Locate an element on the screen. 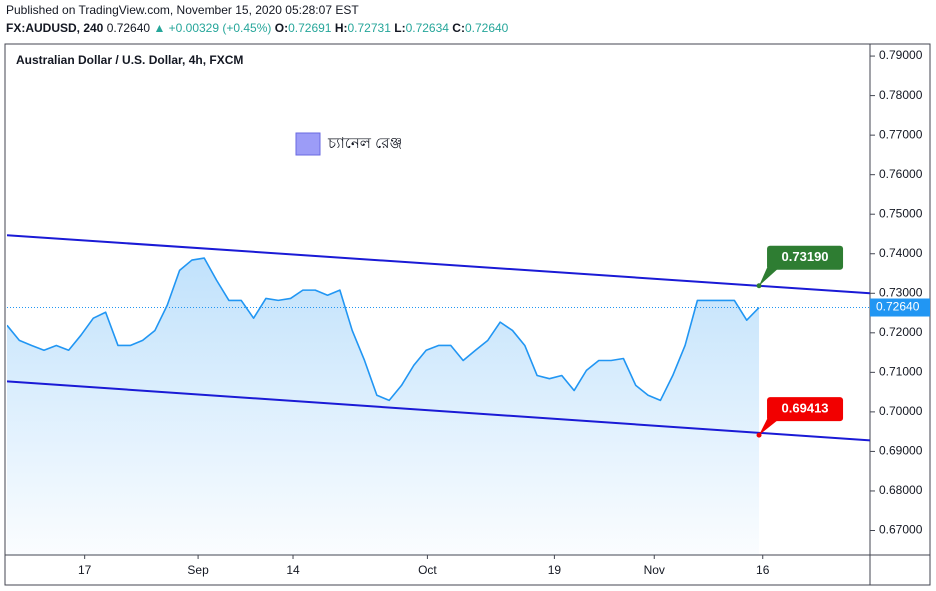 The width and height of the screenshot is (936, 591). x-tick-label: 19 is located at coordinates (555, 570).